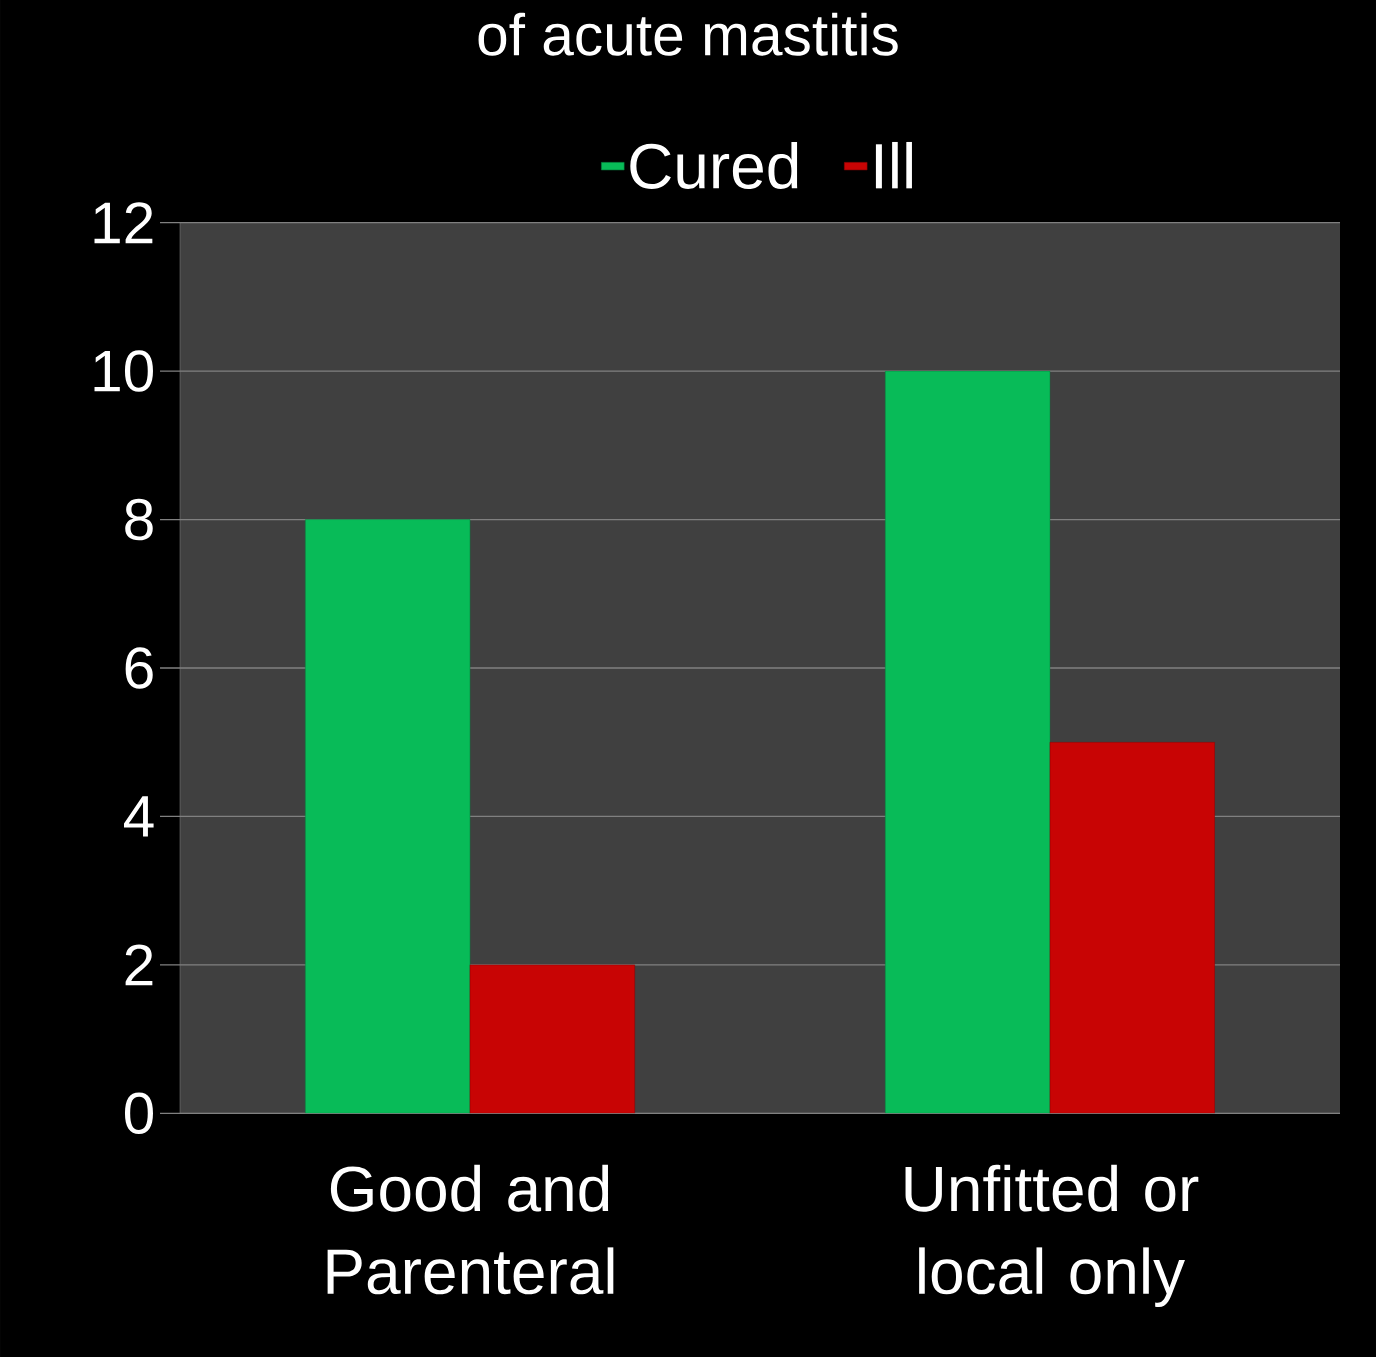 This screenshot has height=1357, width=1376. I want to click on legend-label: Ill, so click(893, 165).